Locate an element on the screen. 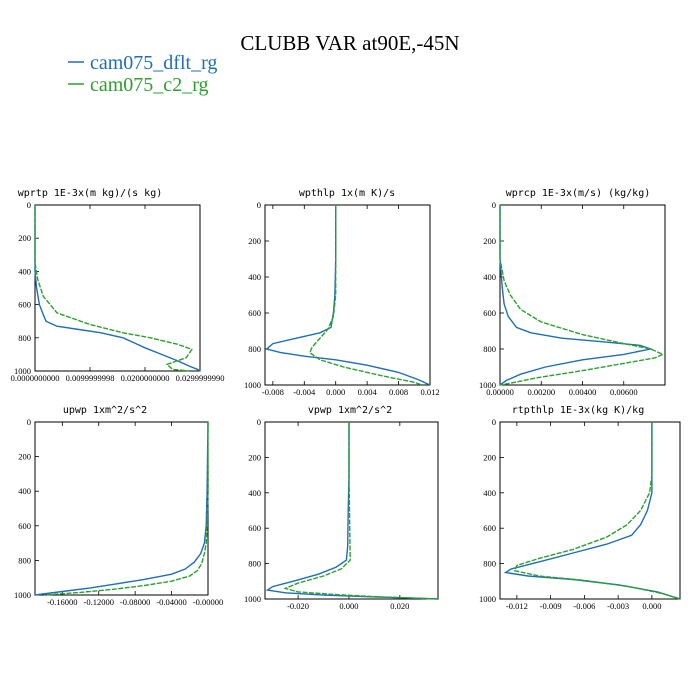  figure-title: CLUBB VAR at90E,-45N is located at coordinates (349, 43).